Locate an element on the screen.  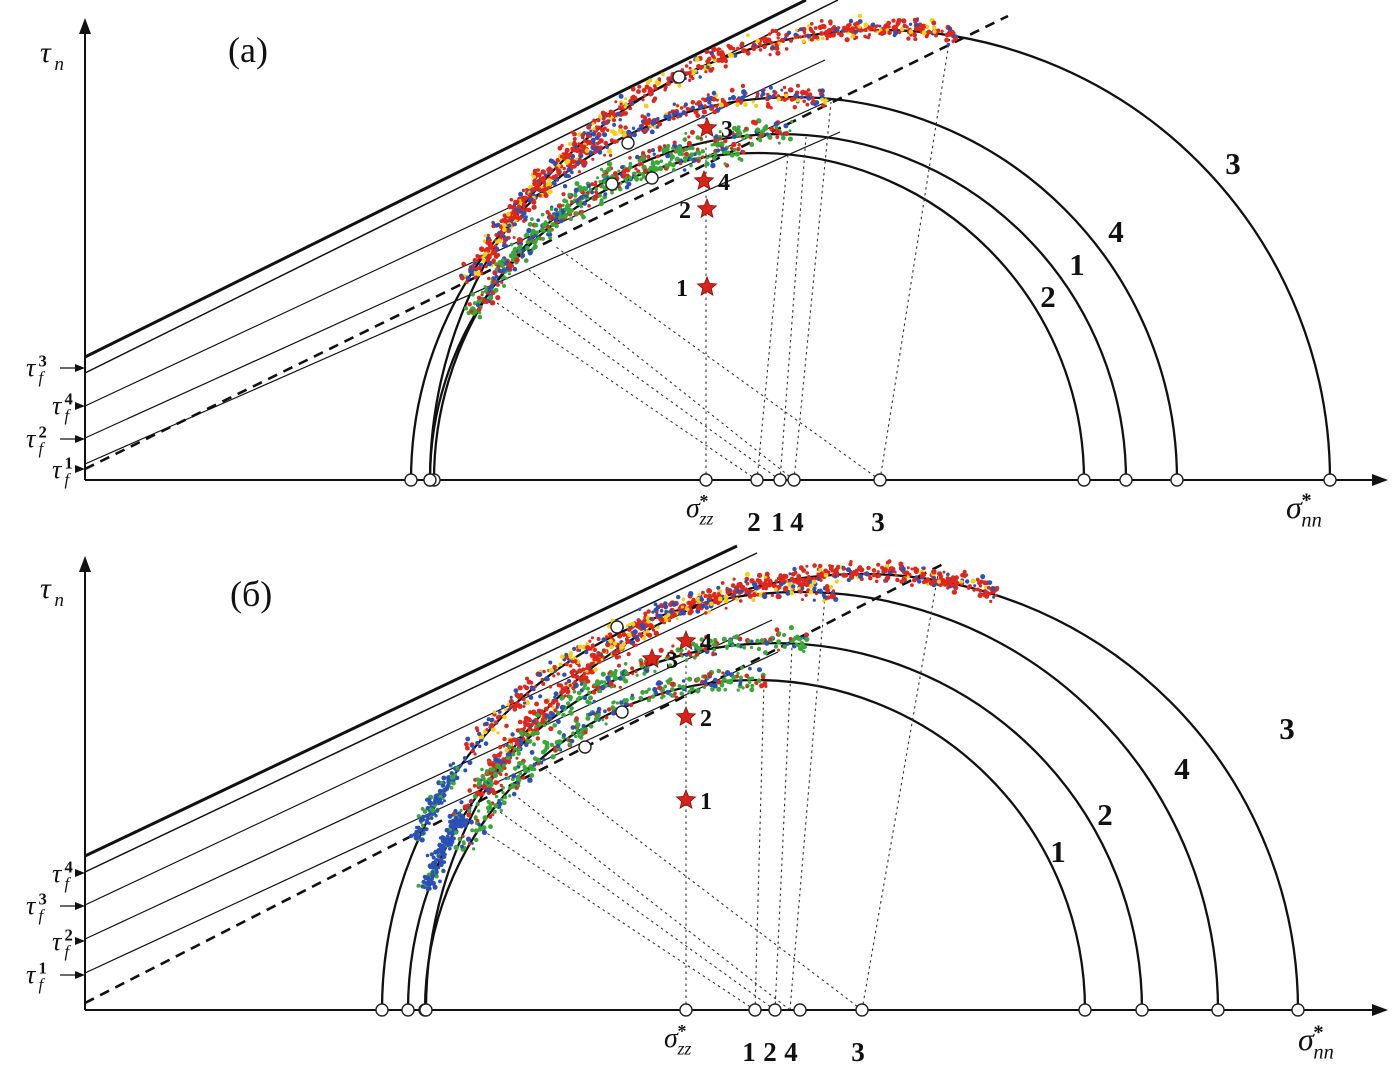
tau-f-4-label-sub: f is located at coordinates (67, 415).